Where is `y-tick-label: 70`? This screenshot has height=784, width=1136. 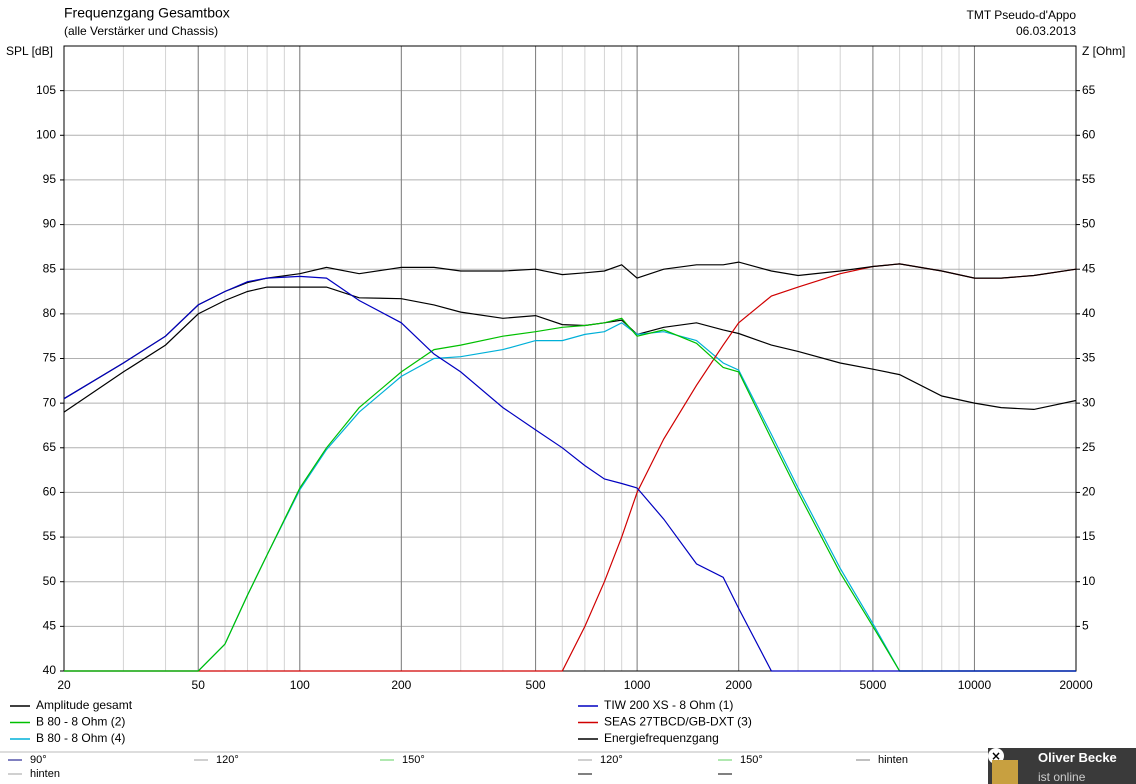 y-tick-label: 70 is located at coordinates (50, 402).